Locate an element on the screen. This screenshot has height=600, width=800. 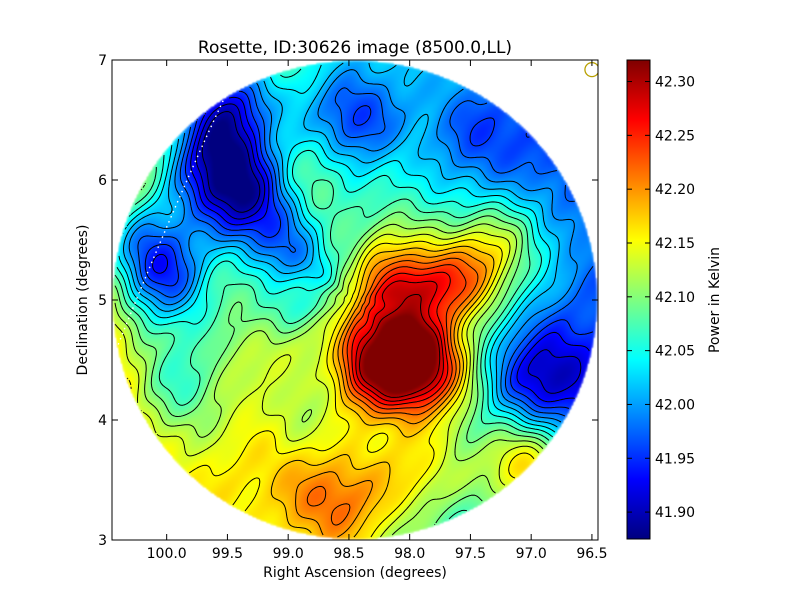
y-tick-label: 3 is located at coordinates (102, 541).